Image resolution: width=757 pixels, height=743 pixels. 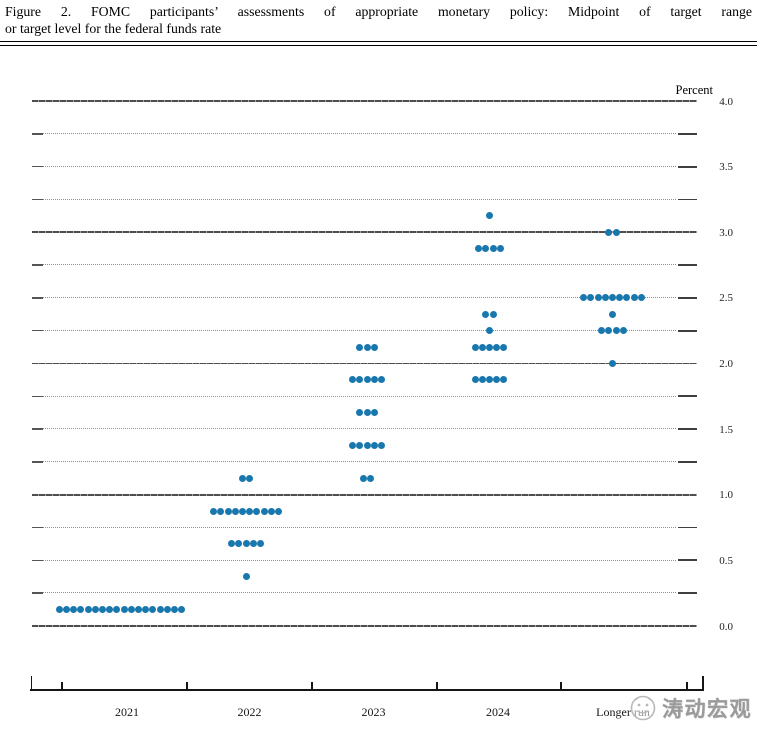 What do you see at coordinates (364, 232) in the screenshot?
I see `gridline-solid-3.00` at bounding box center [364, 232].